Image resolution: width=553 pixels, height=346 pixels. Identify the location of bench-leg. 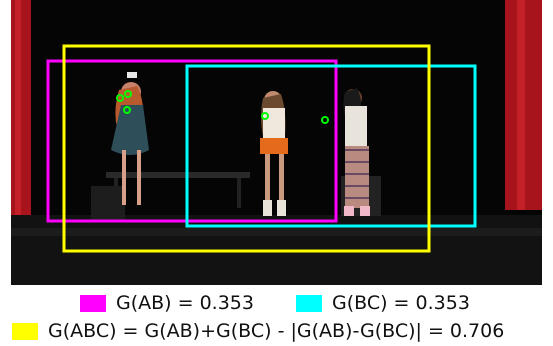
(239, 193).